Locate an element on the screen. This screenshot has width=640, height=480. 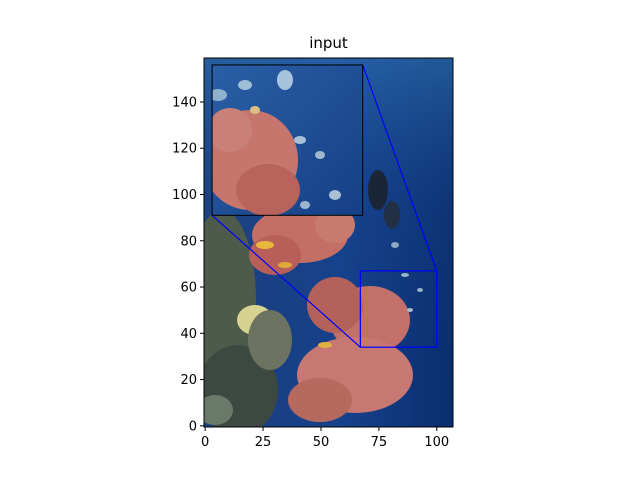
y-tick-label: 120 is located at coordinates (184, 149).